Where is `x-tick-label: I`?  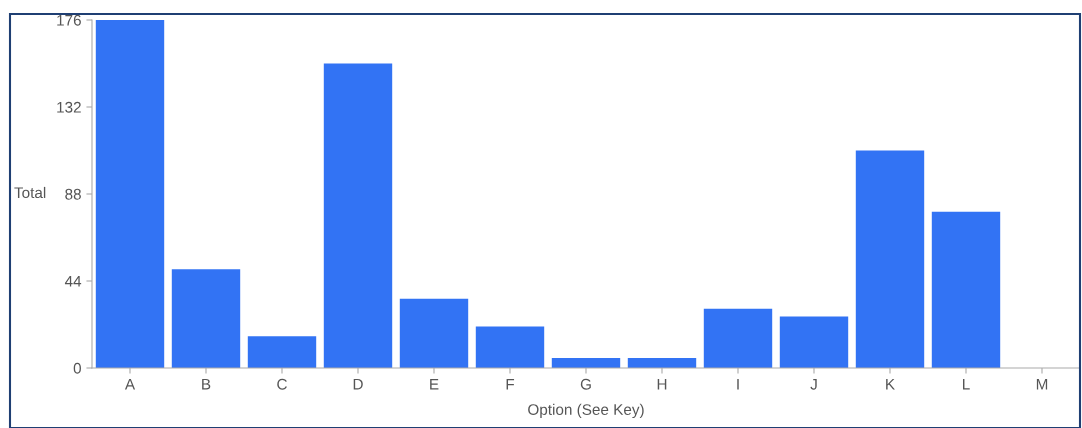
x-tick-label: I is located at coordinates (738, 384).